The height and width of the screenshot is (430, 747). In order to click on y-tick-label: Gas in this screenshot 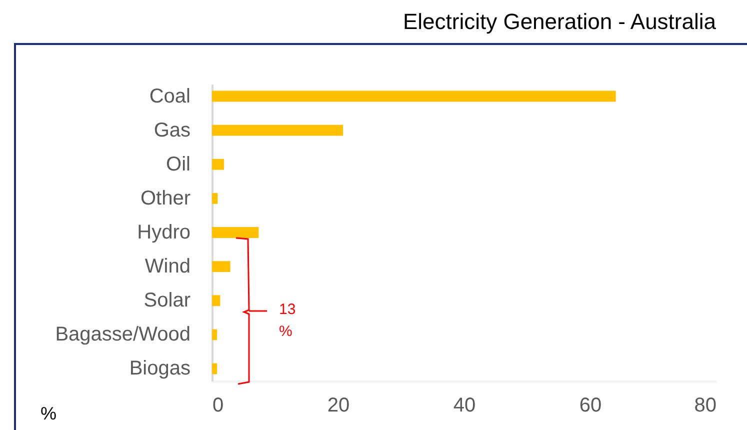, I will do `click(172, 130)`.